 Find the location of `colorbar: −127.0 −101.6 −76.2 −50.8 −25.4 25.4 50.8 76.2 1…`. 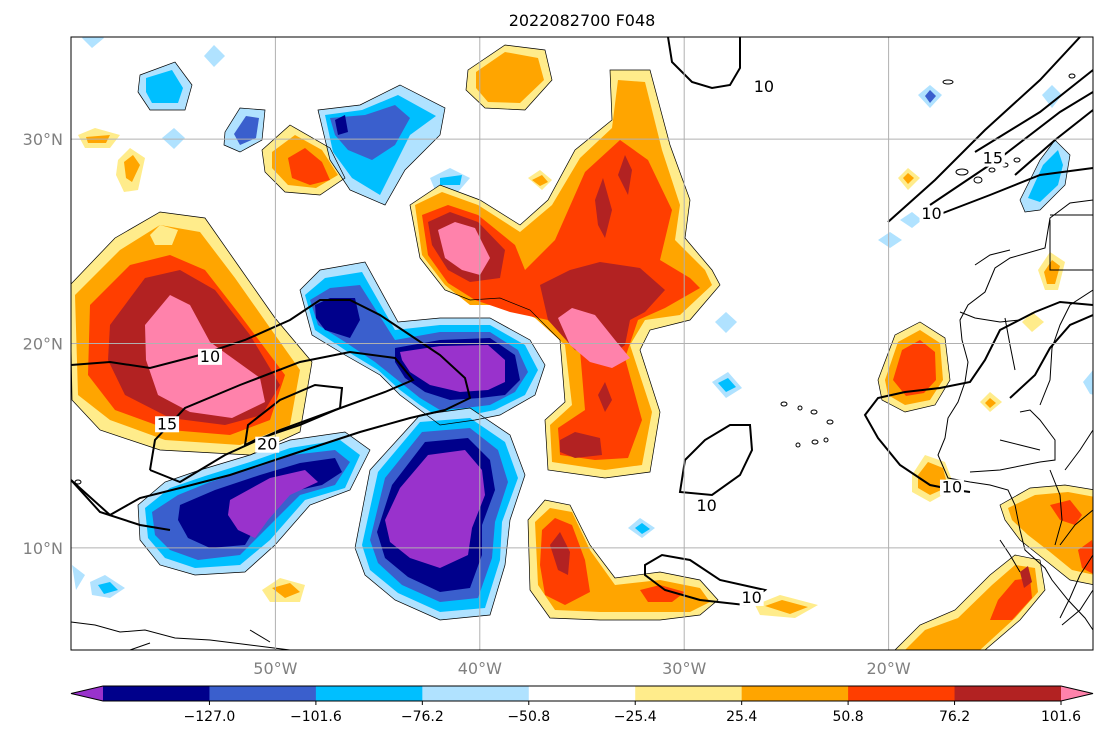

colorbar: −127.0 −101.6 −76.2 −50.8 −25.4 25.4 50.8 76.2 1… is located at coordinates (582, 705).